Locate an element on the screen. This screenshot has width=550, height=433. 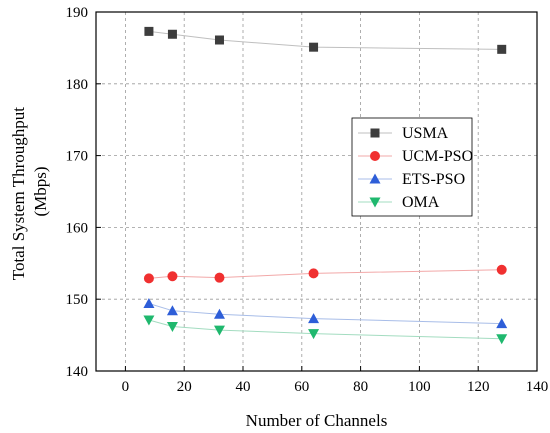
series-ucm-pso is located at coordinates (325, 274).